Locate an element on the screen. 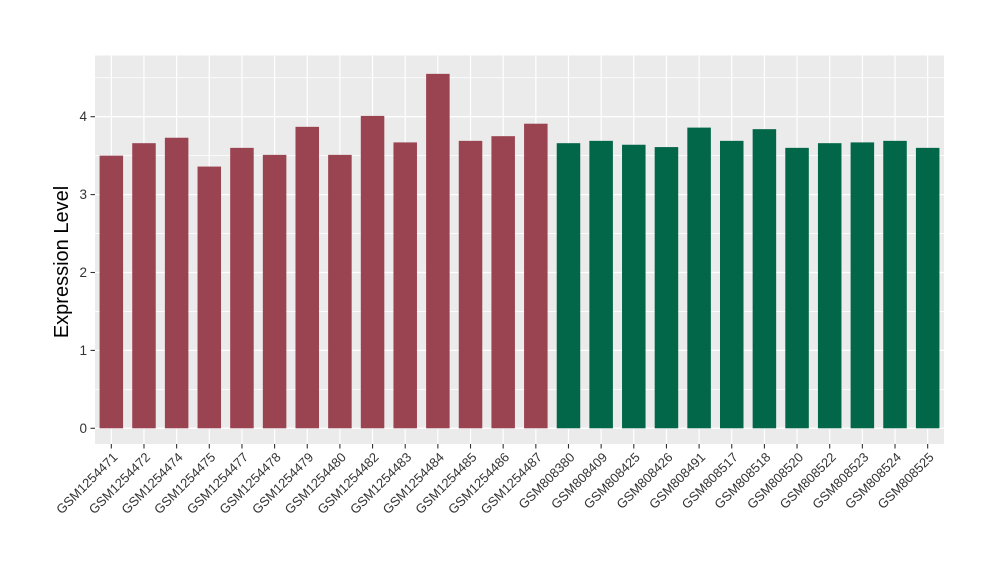 This screenshot has height=580, width=1000. y-tick-label: 0 is located at coordinates (83, 428).